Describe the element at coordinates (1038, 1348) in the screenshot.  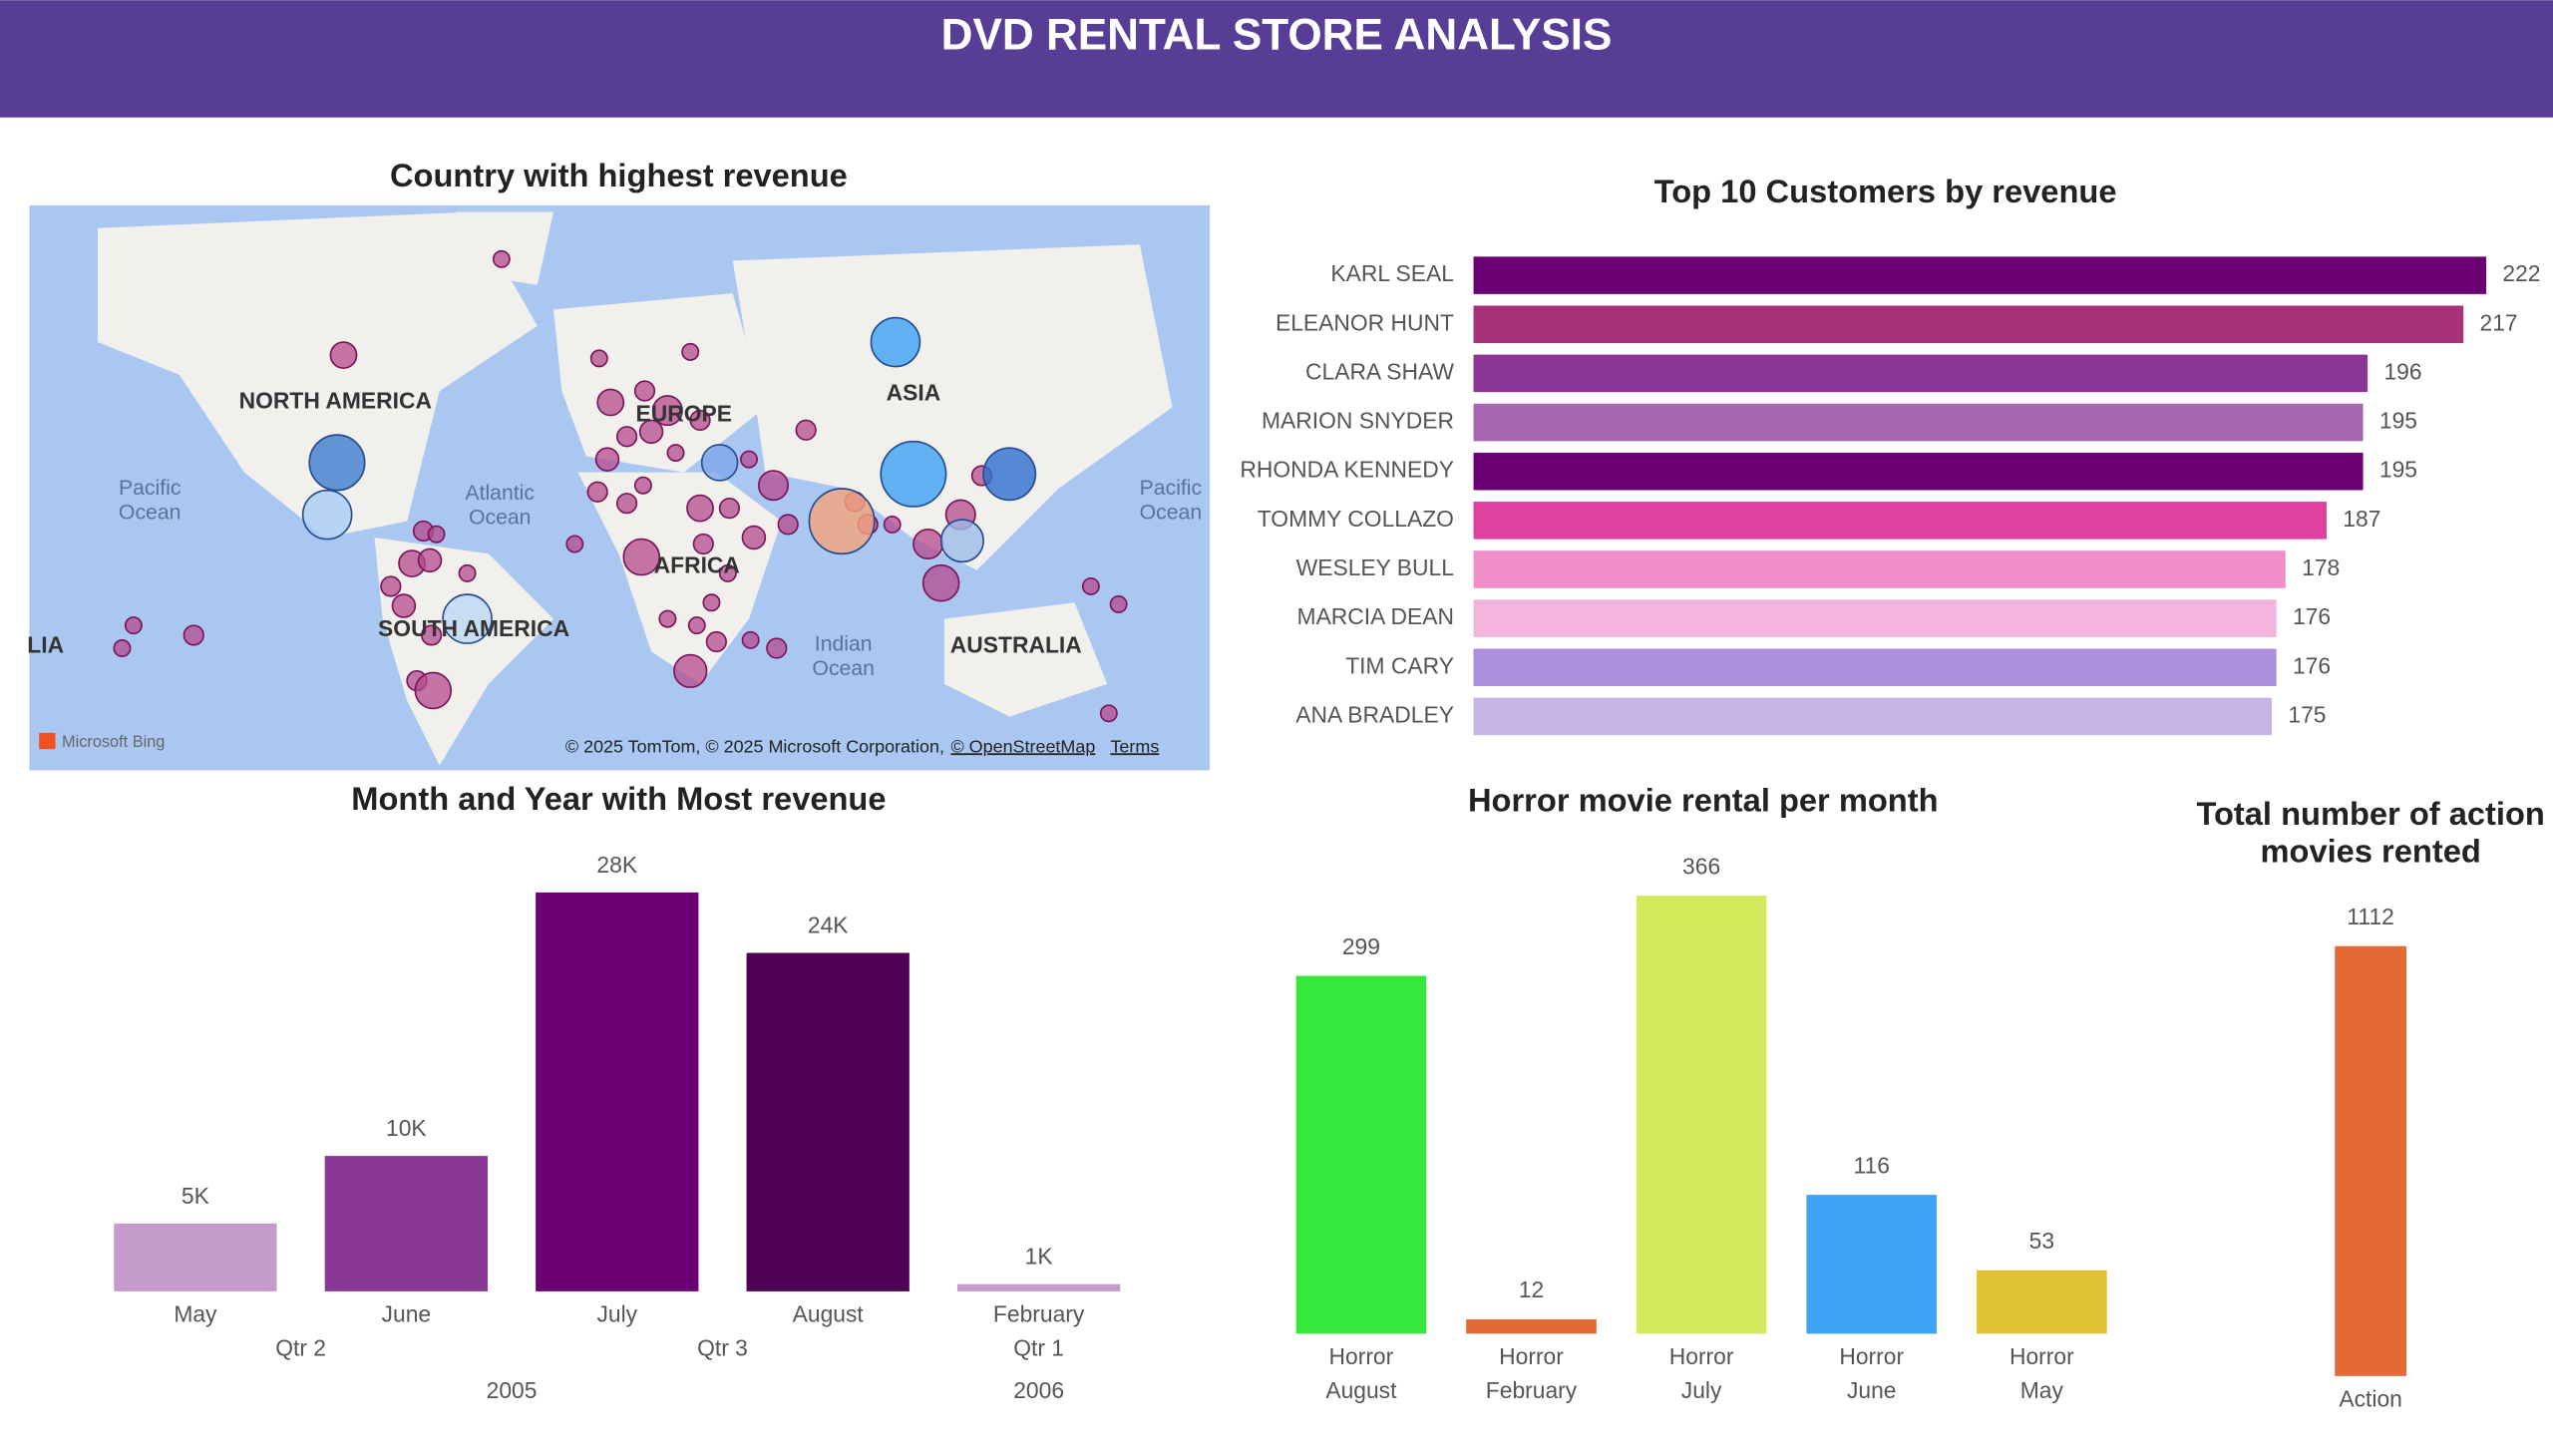
I see `x-group-label: Qtr 1` at that location.